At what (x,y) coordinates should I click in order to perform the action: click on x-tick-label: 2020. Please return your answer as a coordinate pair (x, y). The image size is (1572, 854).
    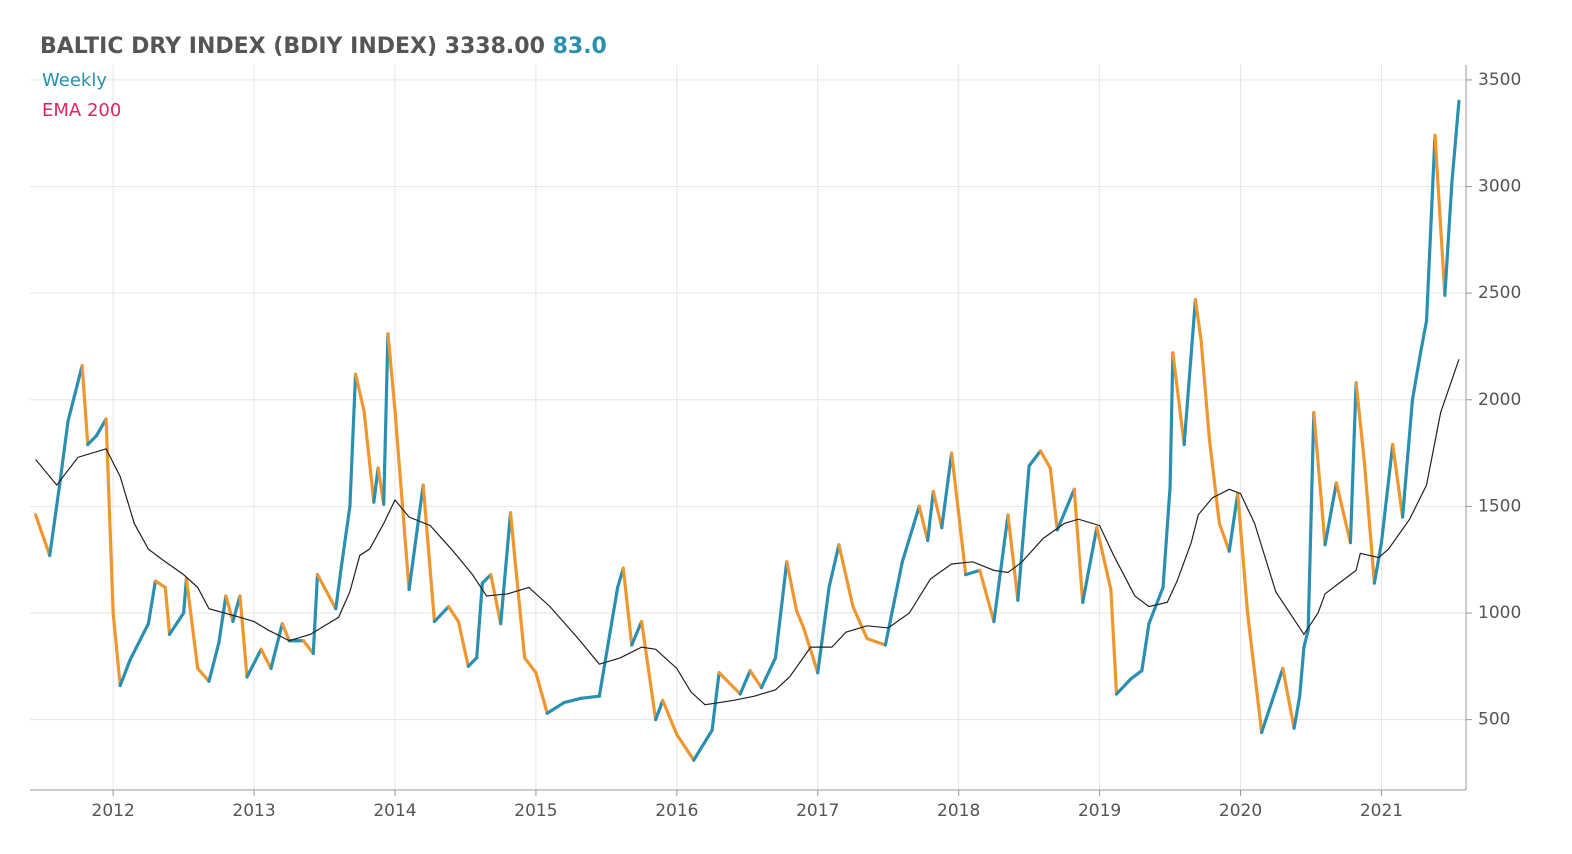
    Looking at the image, I should click on (1240, 811).